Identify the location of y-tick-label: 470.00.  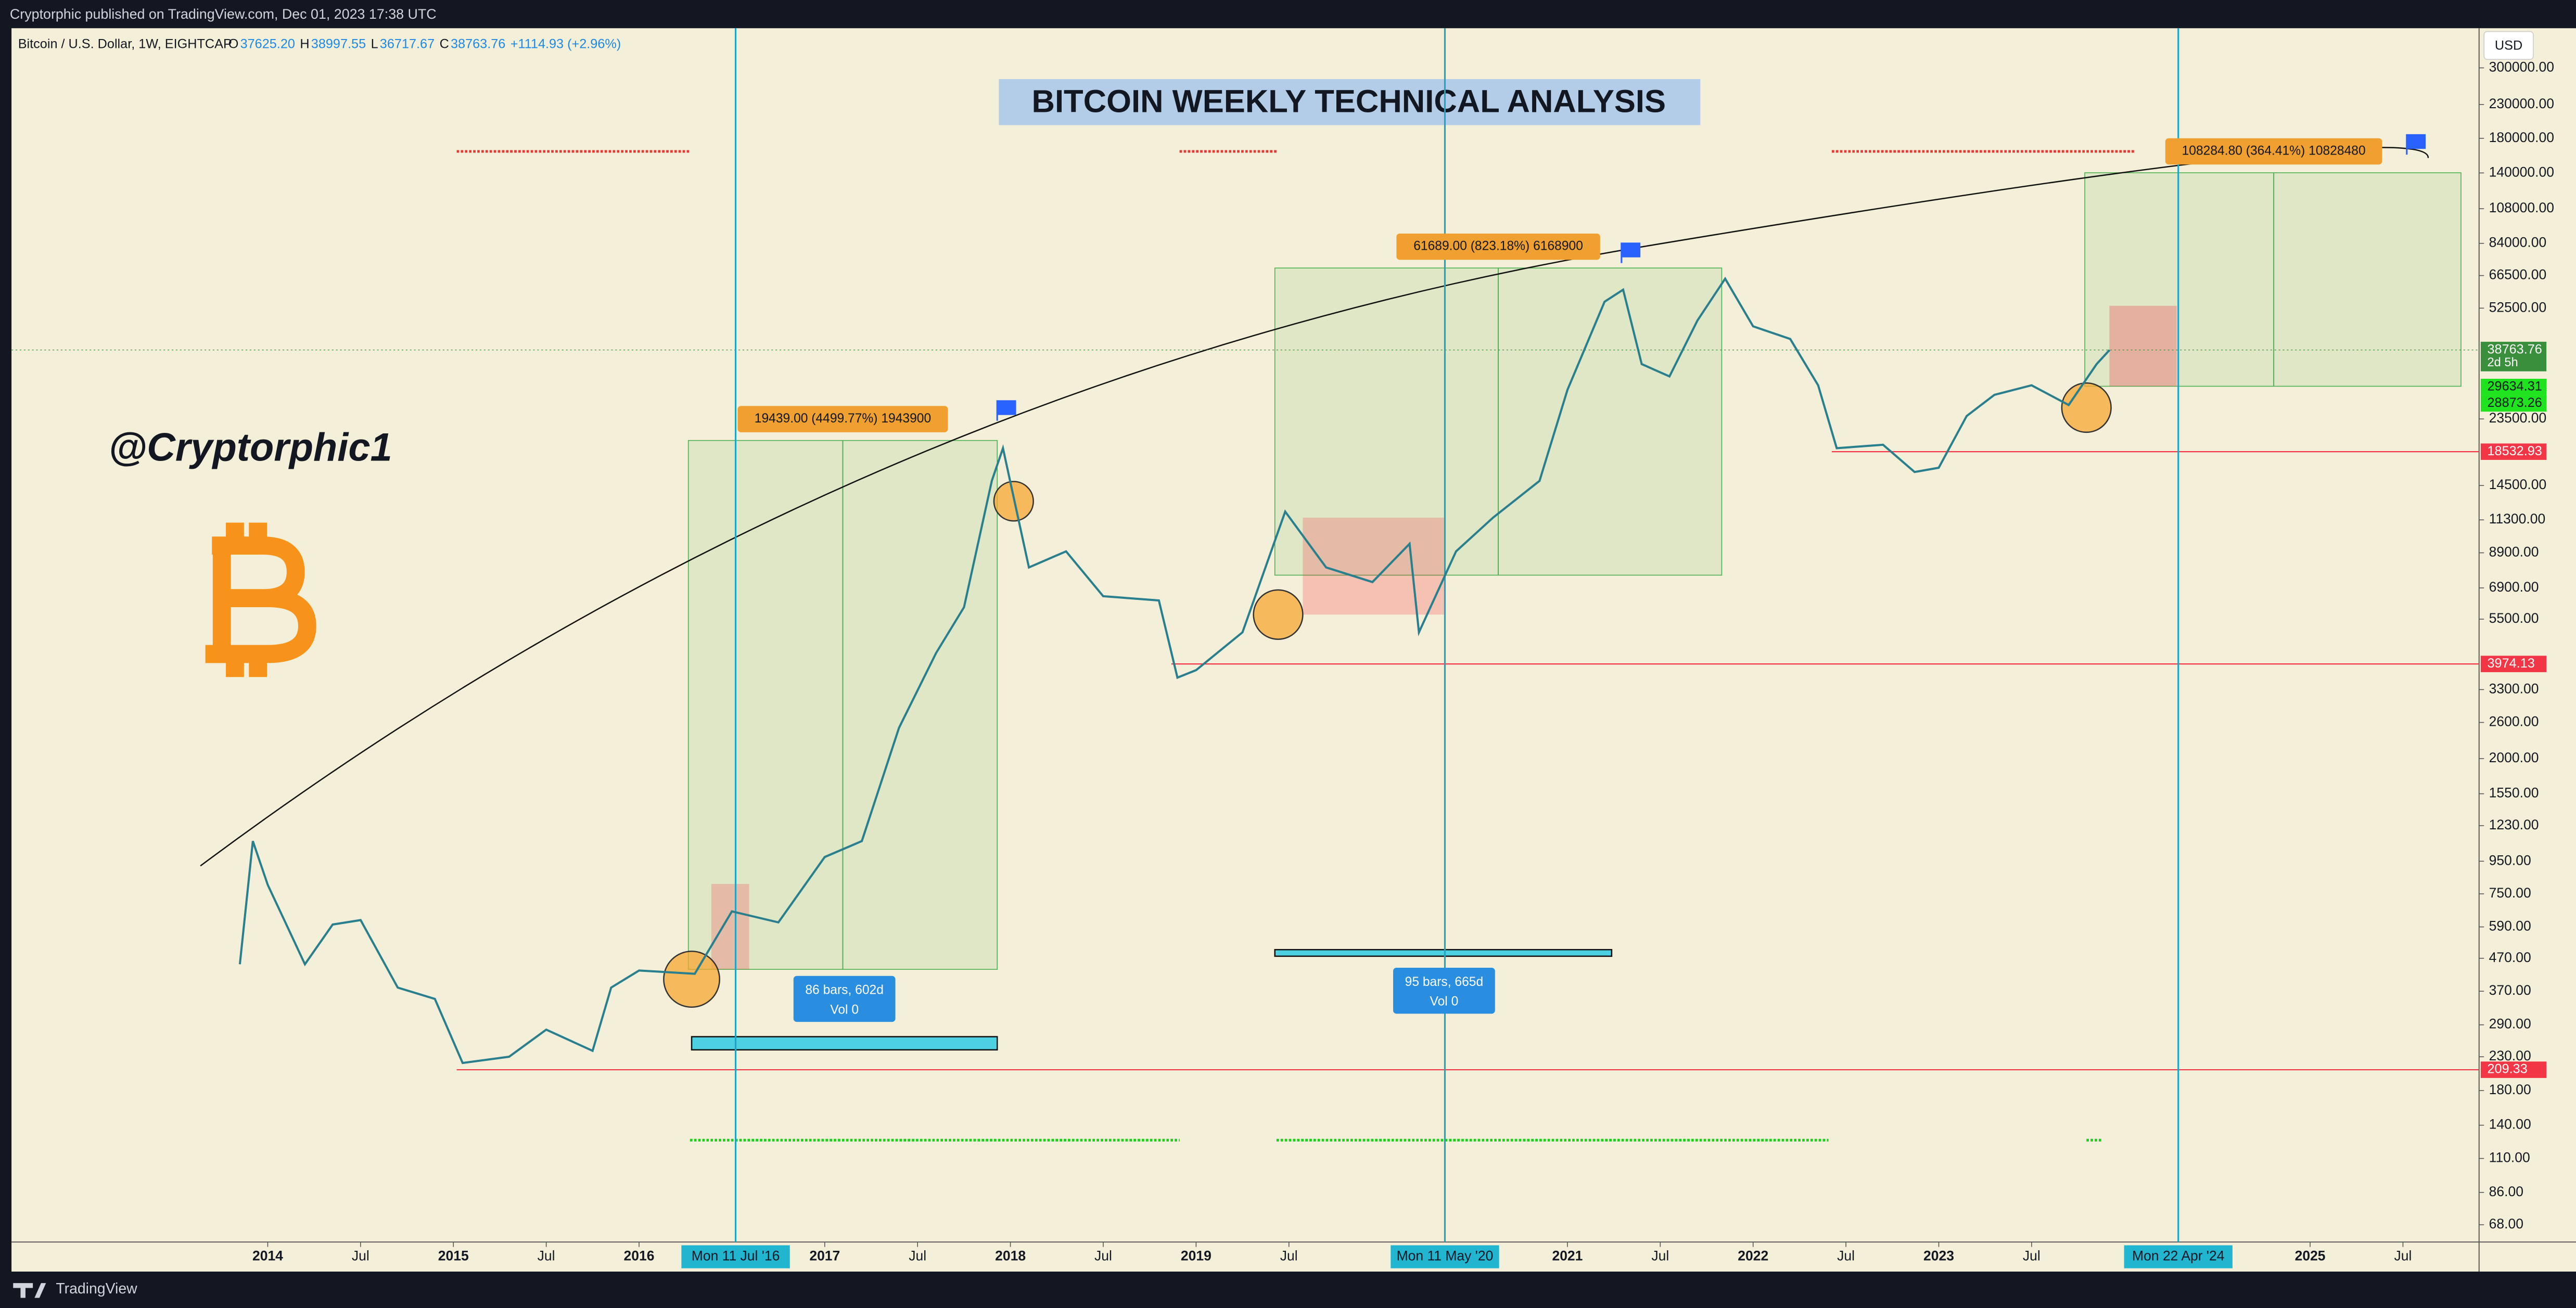
(2510, 957).